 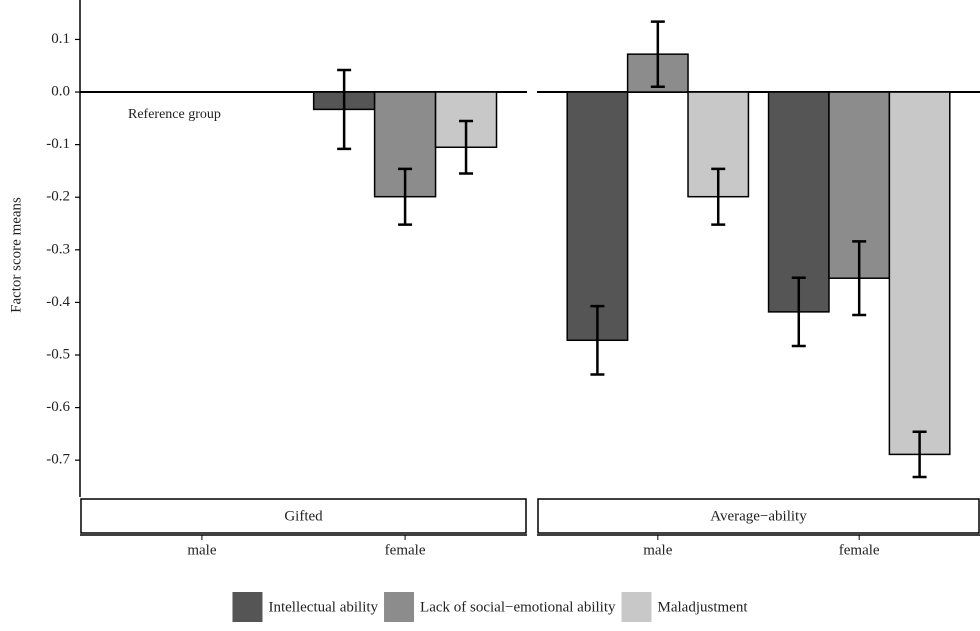 What do you see at coordinates (60, 39) in the screenshot?
I see `y-tick-label: 0.1` at bounding box center [60, 39].